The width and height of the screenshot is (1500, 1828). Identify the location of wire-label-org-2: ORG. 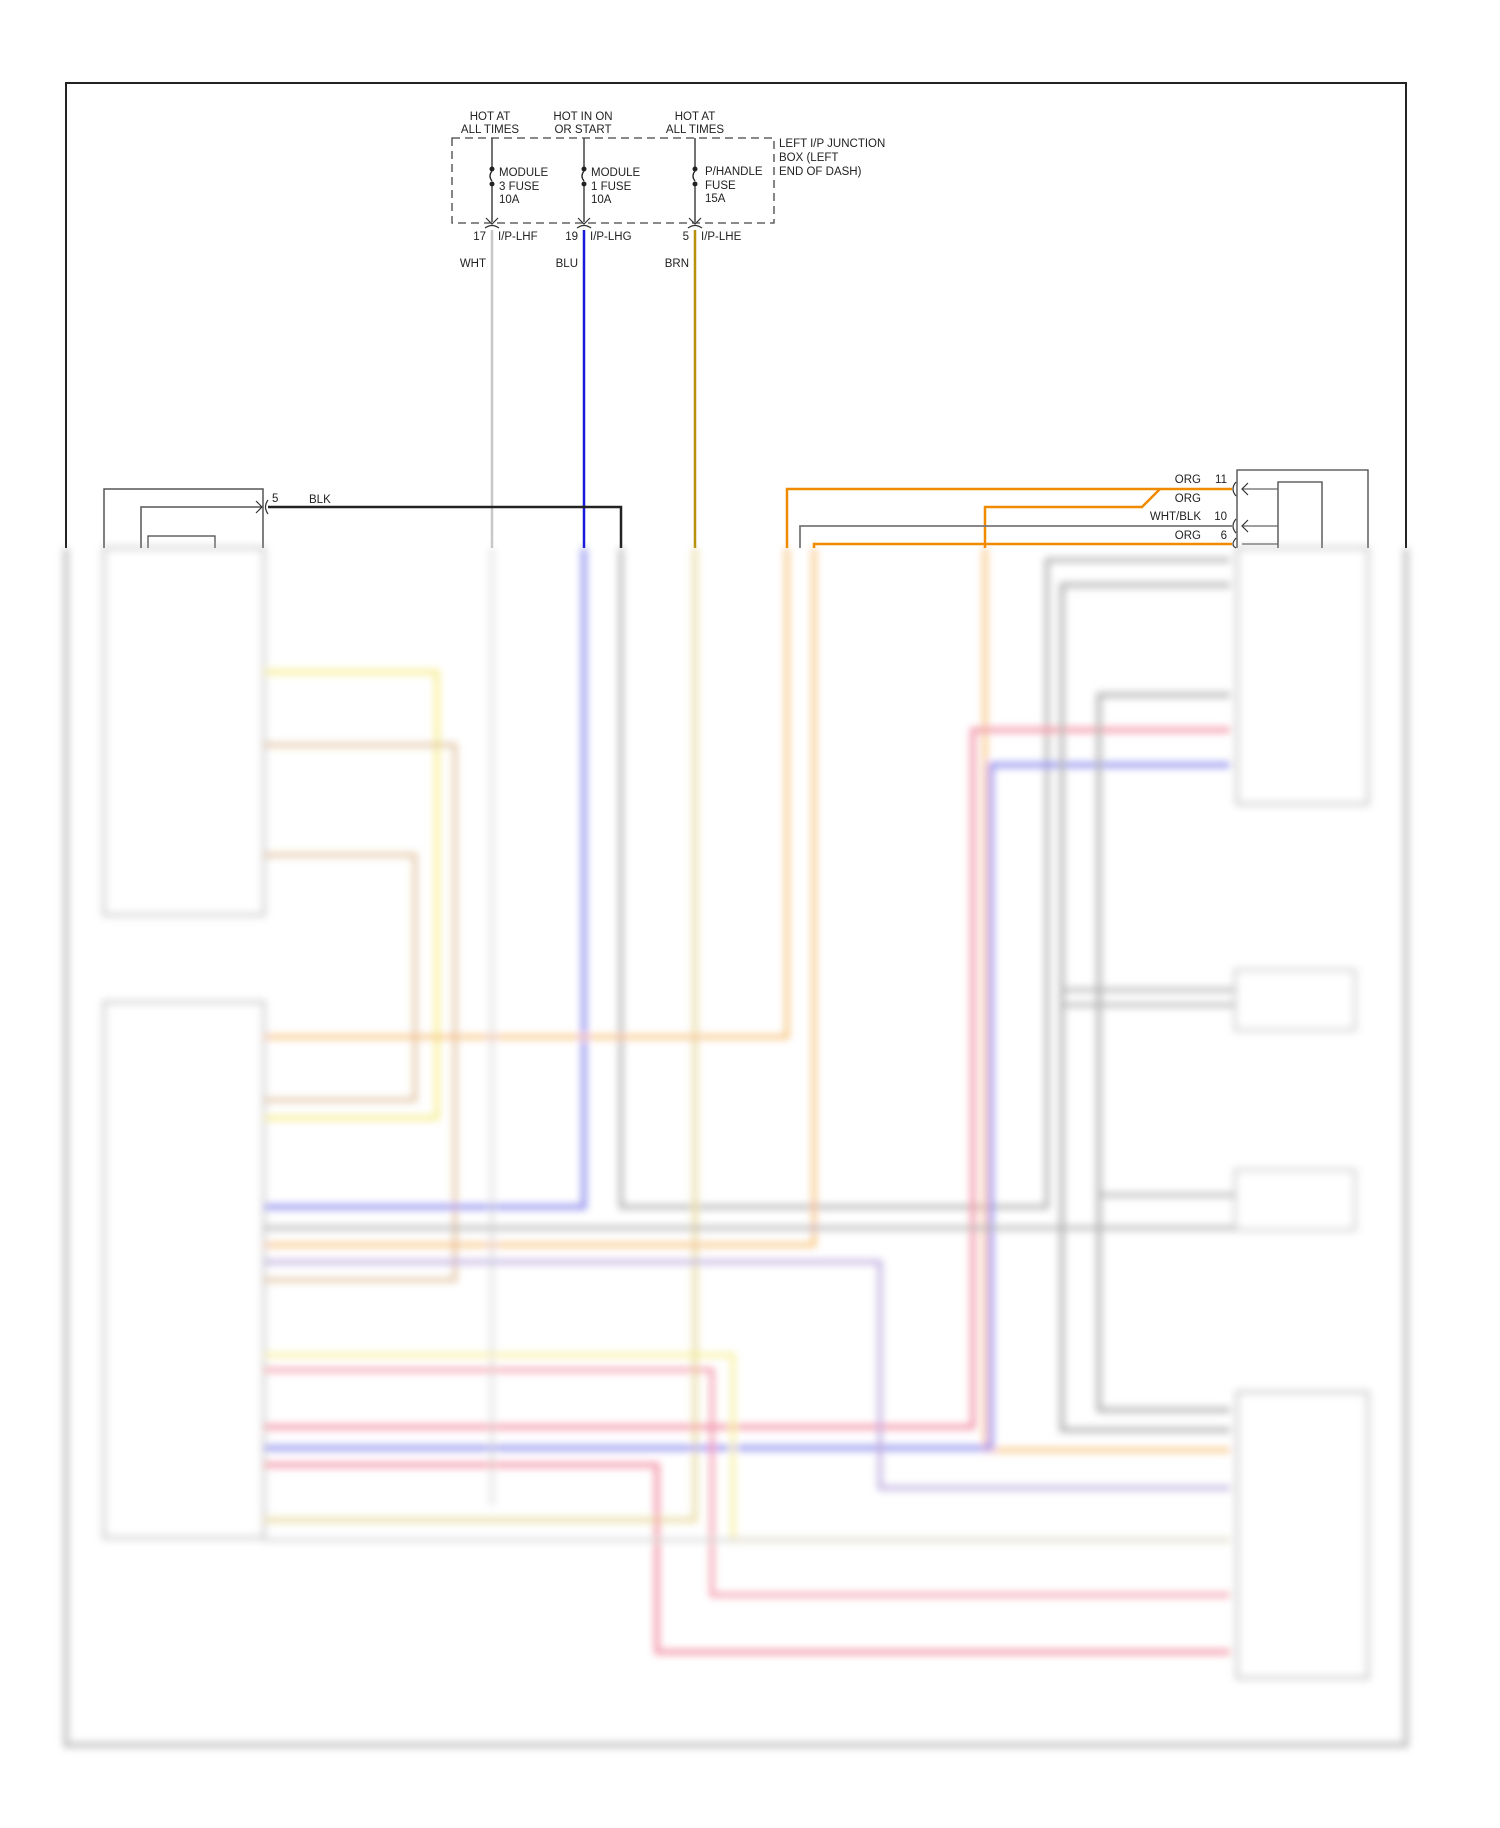
(1188, 499).